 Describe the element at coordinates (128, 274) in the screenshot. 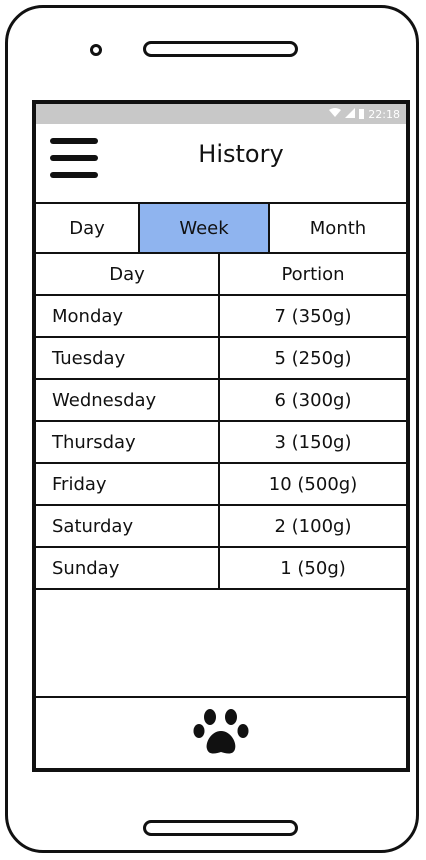

I see `column-header-day: Day` at that location.